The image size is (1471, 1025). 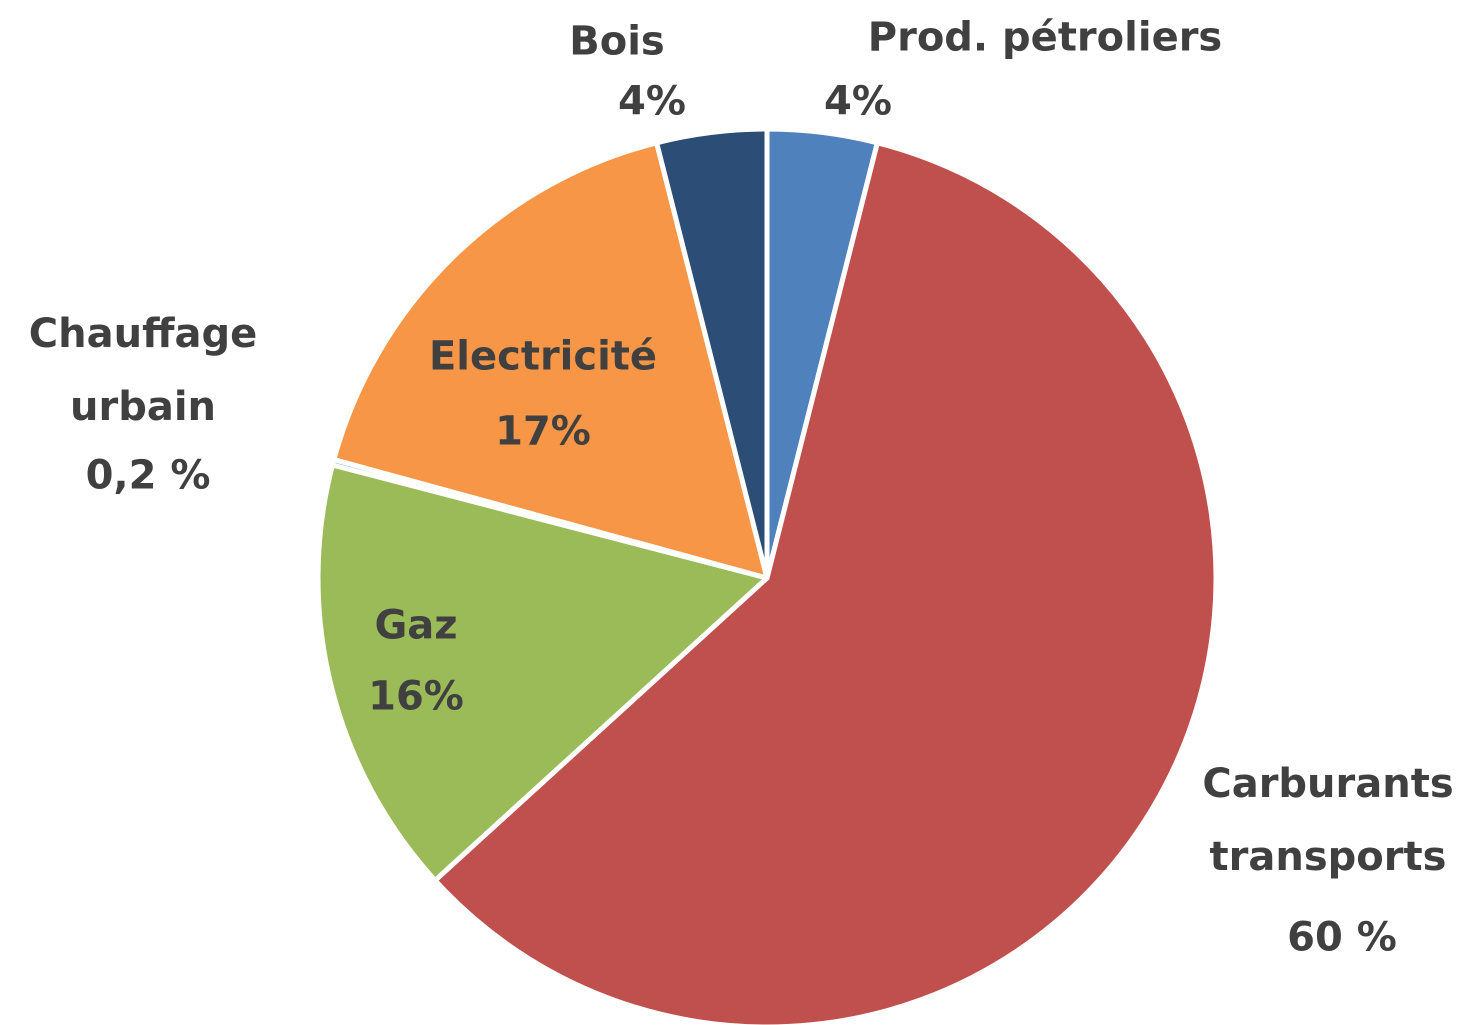 What do you see at coordinates (1342, 937) in the screenshot?
I see `value-label: 60 %` at bounding box center [1342, 937].